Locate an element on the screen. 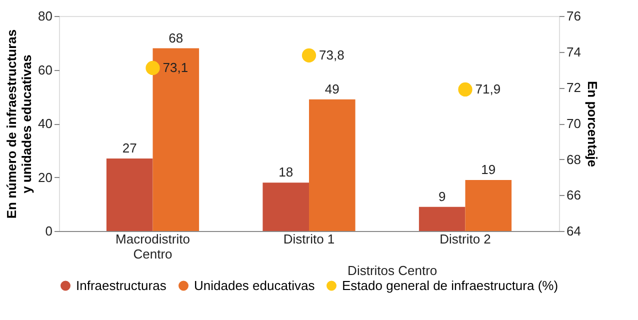  y-tick-label: 80 is located at coordinates (45, 16).